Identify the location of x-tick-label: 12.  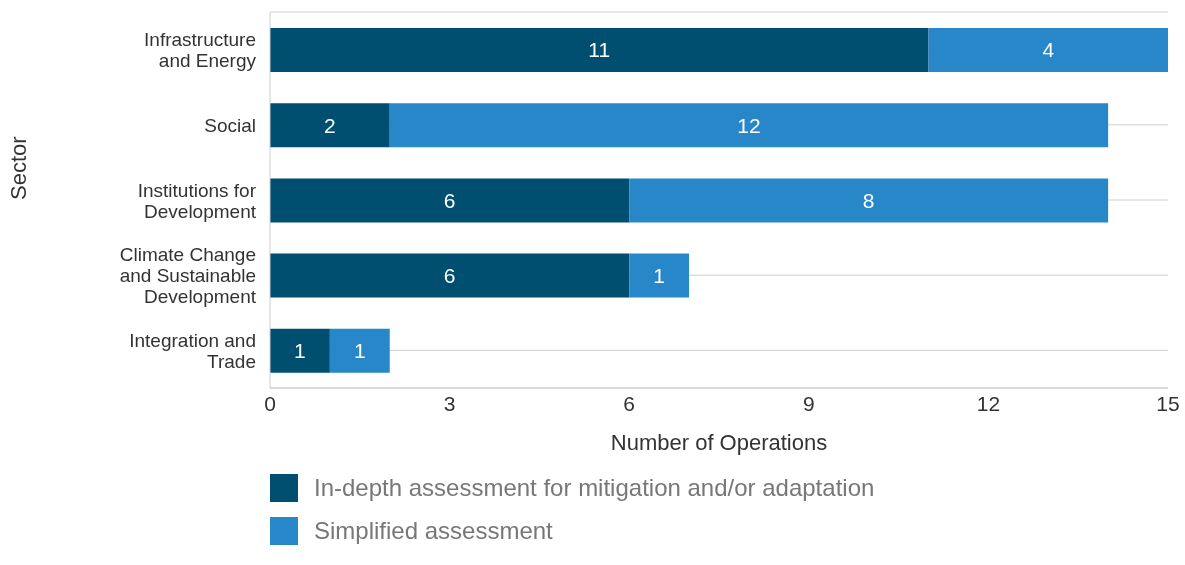
(988, 403).